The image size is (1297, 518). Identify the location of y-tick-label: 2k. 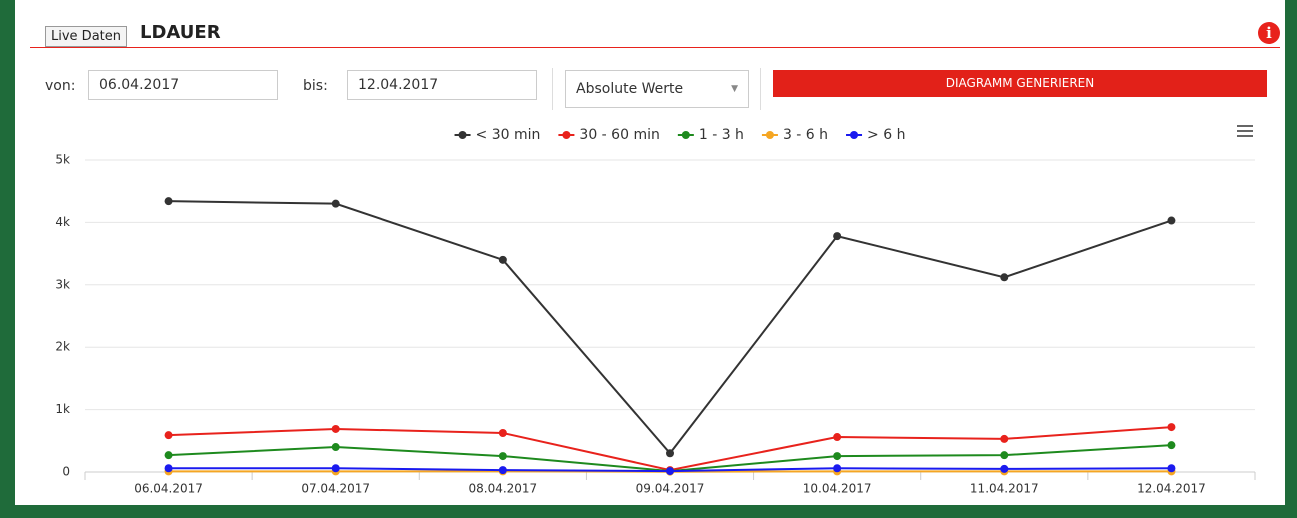
(62, 347).